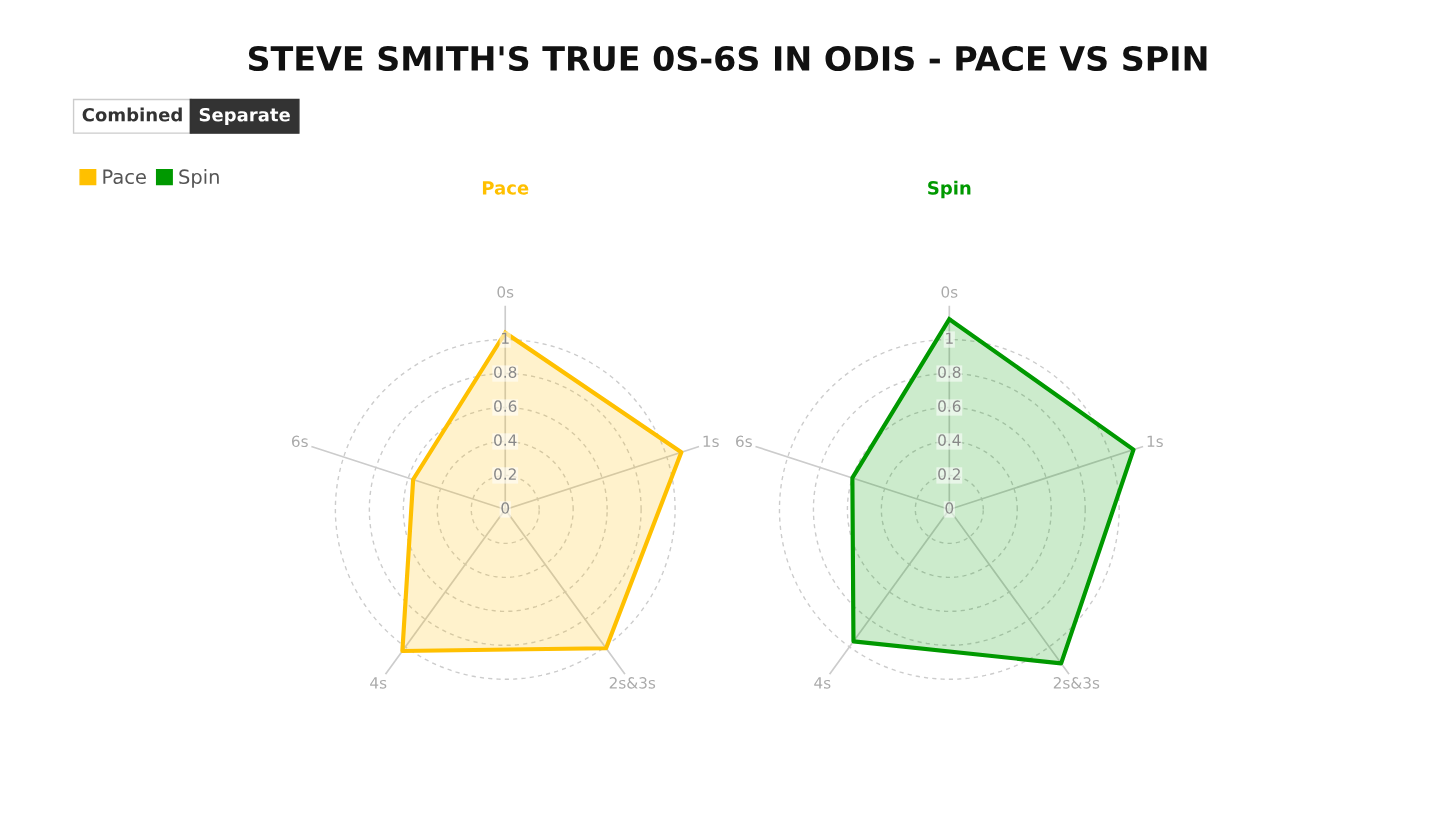 The image size is (1456, 819). What do you see at coordinates (199, 178) in the screenshot?
I see `legend-label: Spin` at bounding box center [199, 178].